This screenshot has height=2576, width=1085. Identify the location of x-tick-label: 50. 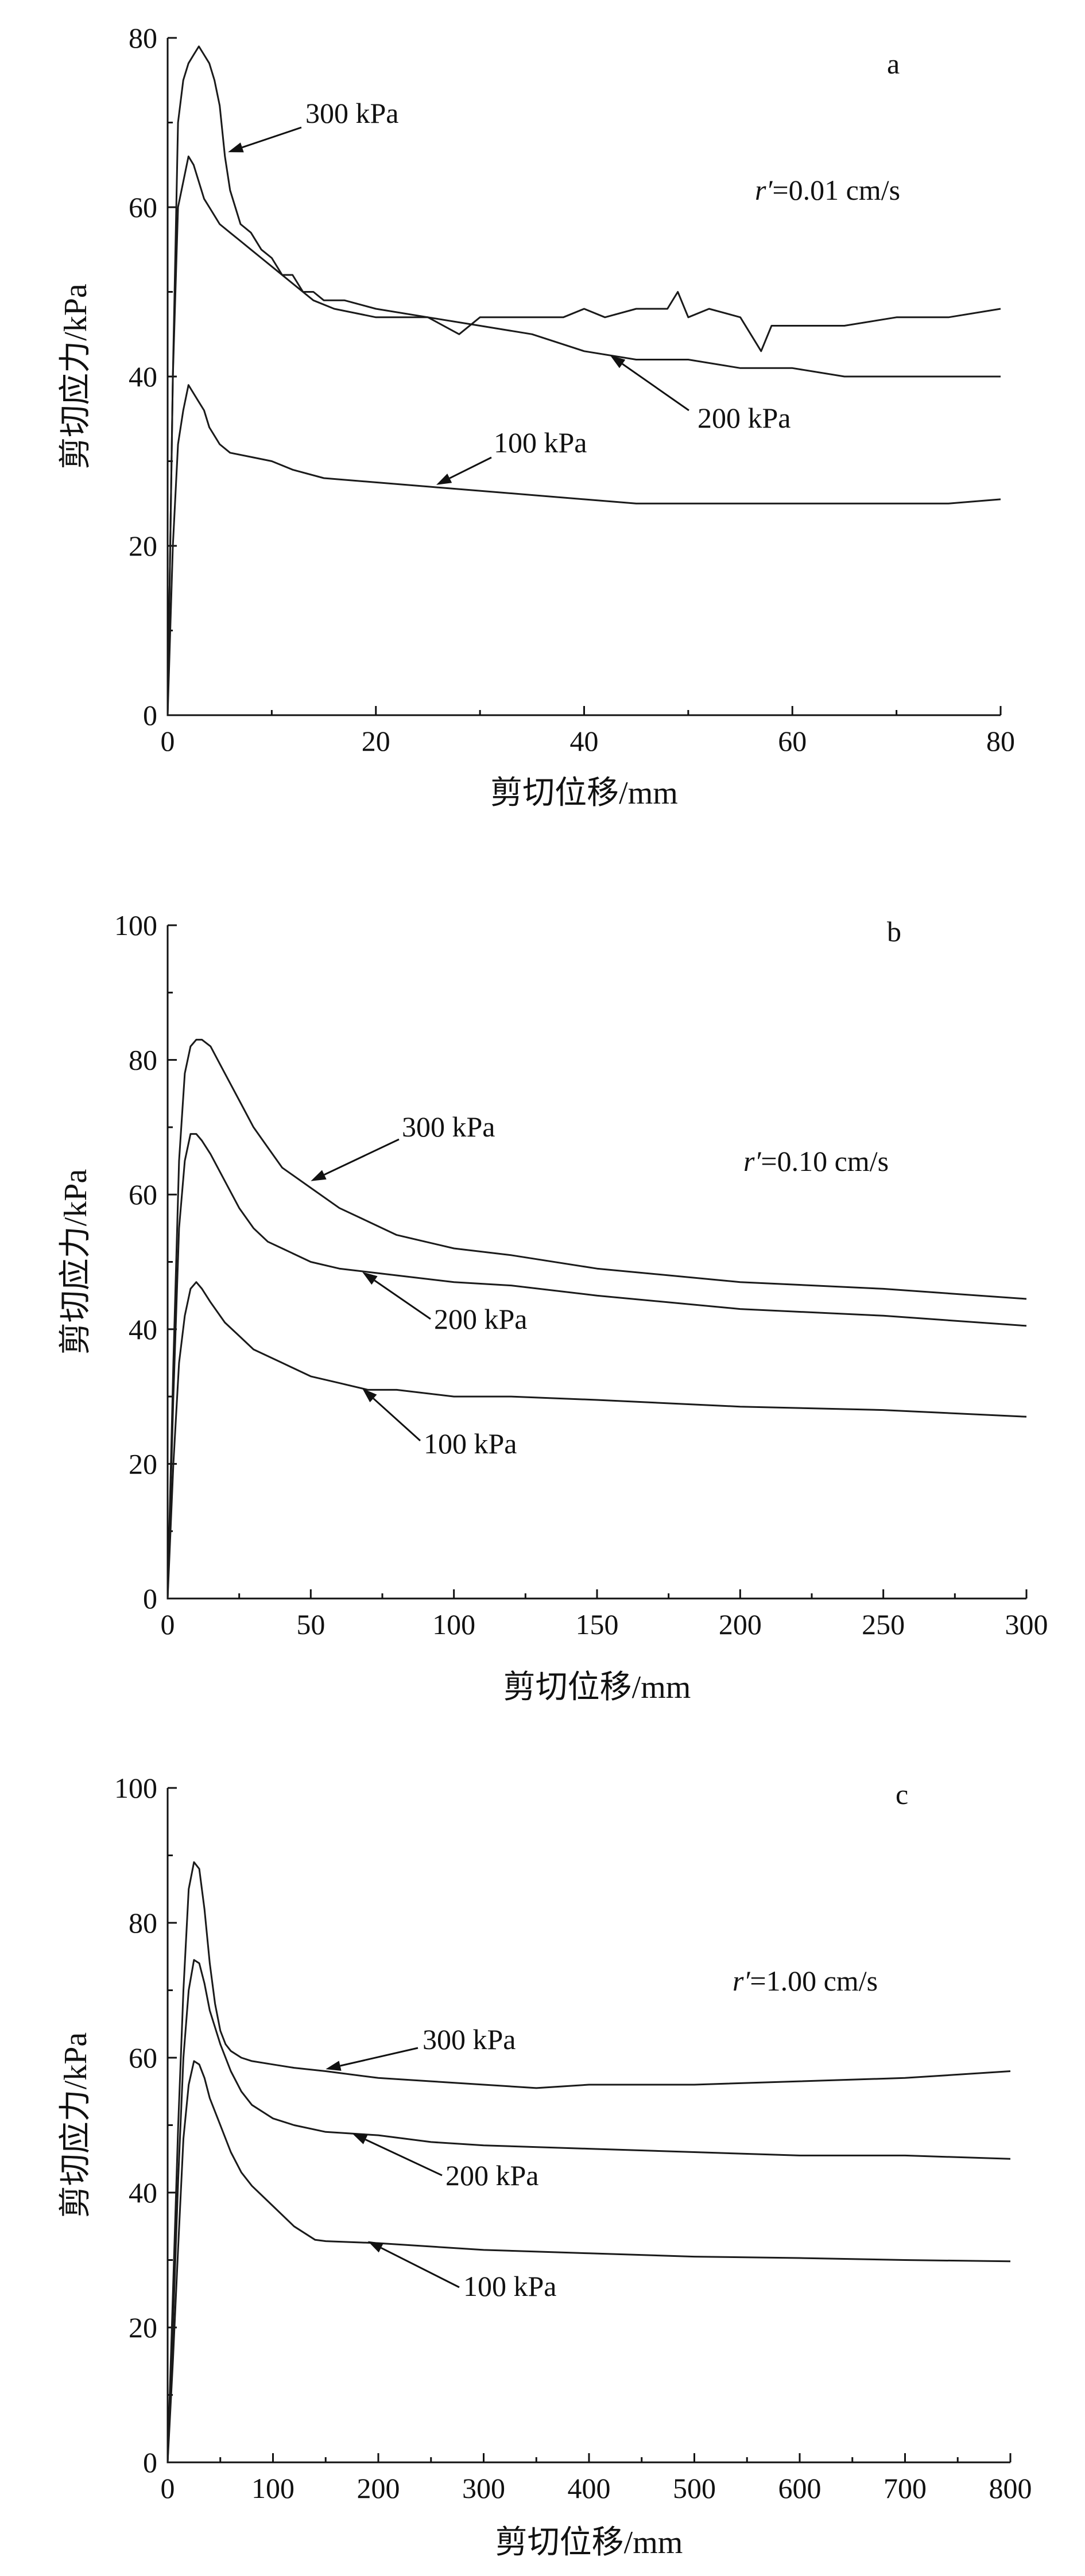
(310, 1624).